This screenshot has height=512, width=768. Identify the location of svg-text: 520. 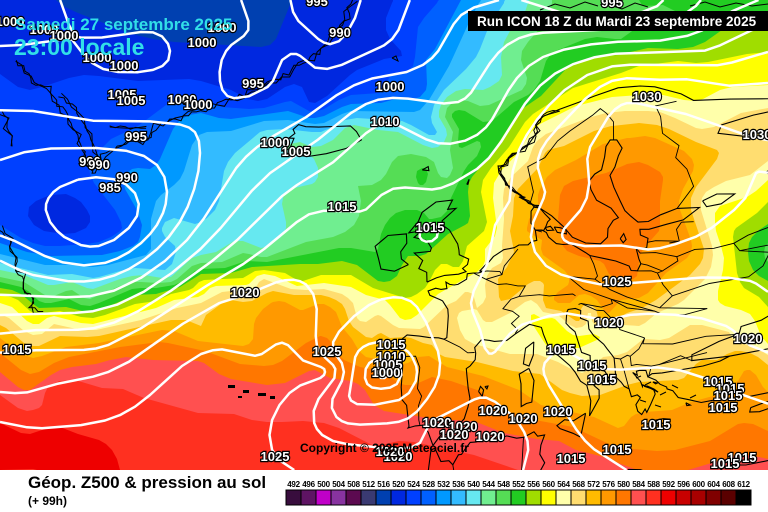
(398, 484).